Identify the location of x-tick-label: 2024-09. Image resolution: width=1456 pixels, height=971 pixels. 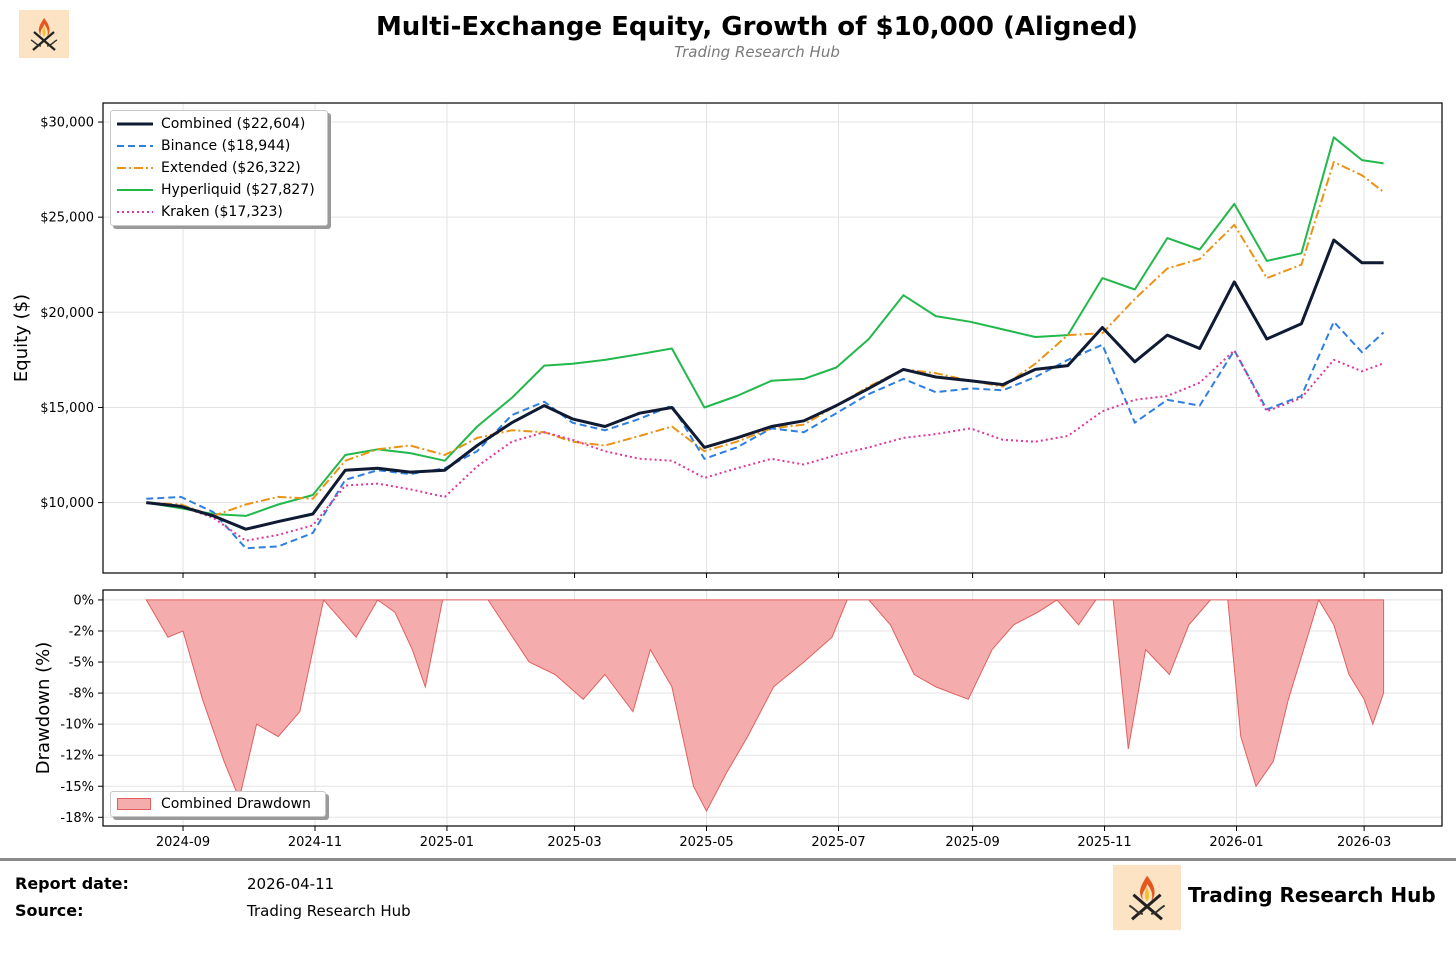
(183, 842).